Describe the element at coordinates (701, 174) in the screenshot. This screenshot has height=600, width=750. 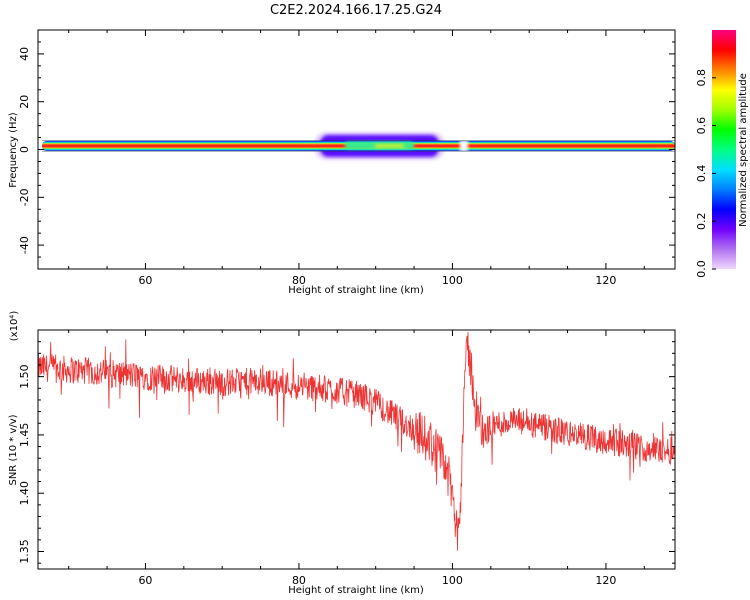
I see `colorbar-tick-label: 0.4` at that location.